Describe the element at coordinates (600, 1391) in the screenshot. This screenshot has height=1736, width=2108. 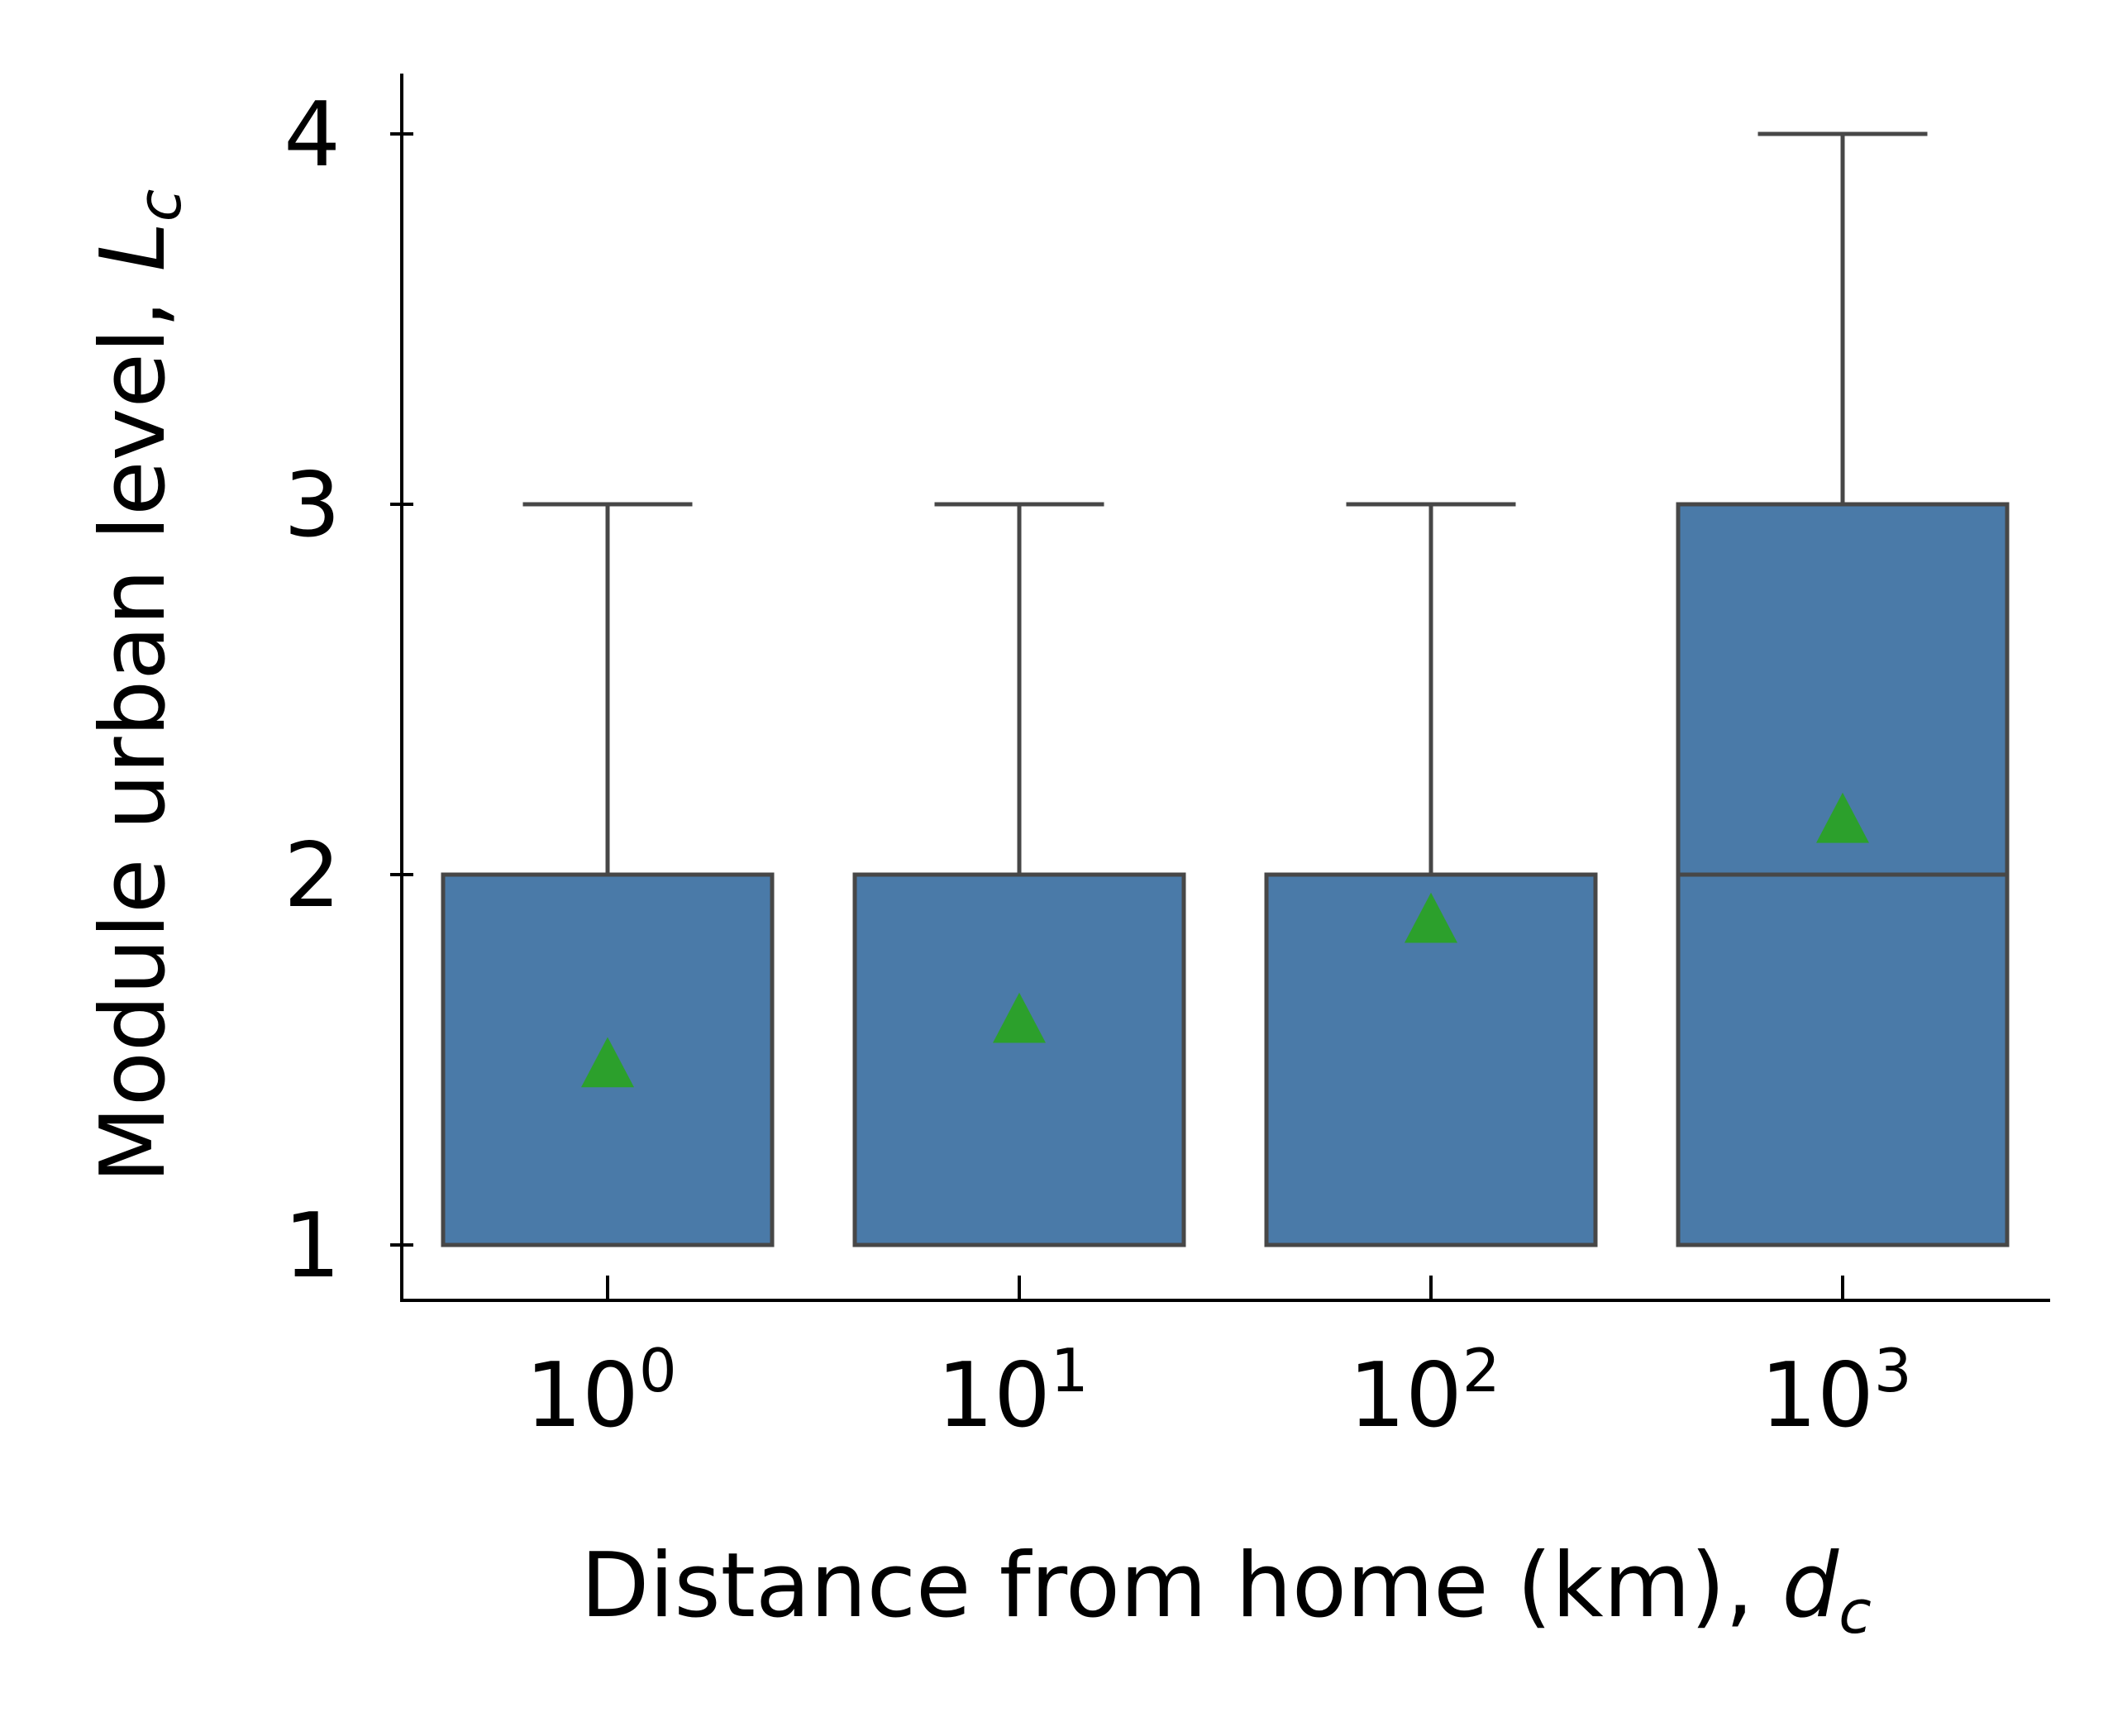
I see `x-tick-label-0: 10⁰` at that location.